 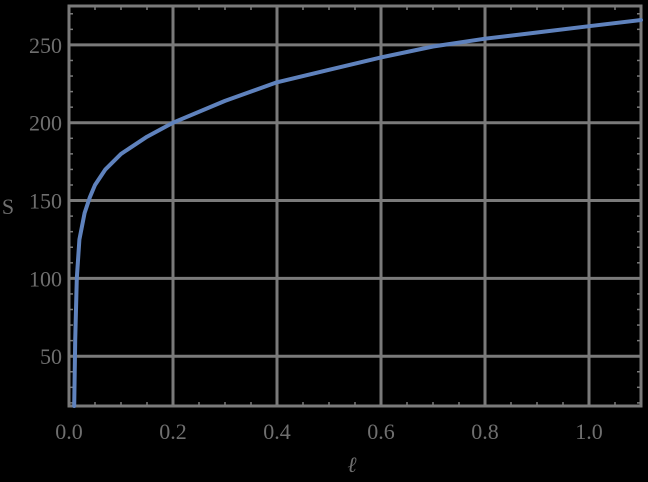 I want to click on y-tick-labels: 50 100 150 200 250, so click(x=45, y=201).